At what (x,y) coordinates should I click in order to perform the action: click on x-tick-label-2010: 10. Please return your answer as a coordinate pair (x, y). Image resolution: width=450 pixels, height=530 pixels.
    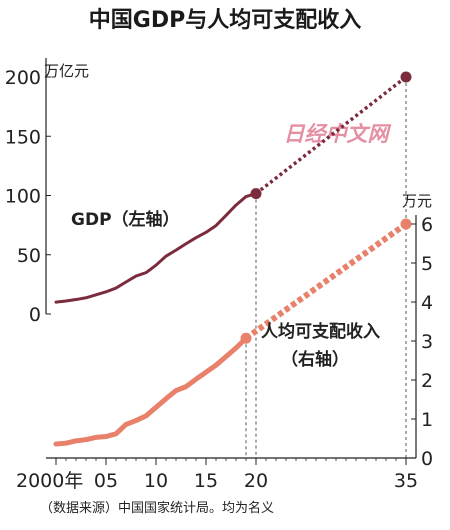
    Looking at the image, I should click on (156, 481).